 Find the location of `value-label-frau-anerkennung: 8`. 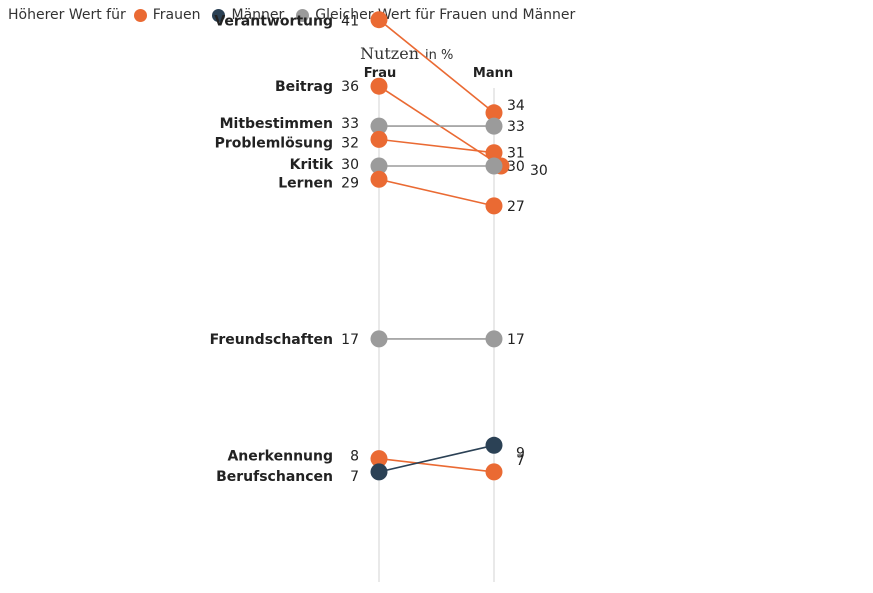

value-label-frau-anerkennung: 8 is located at coordinates (354, 457).